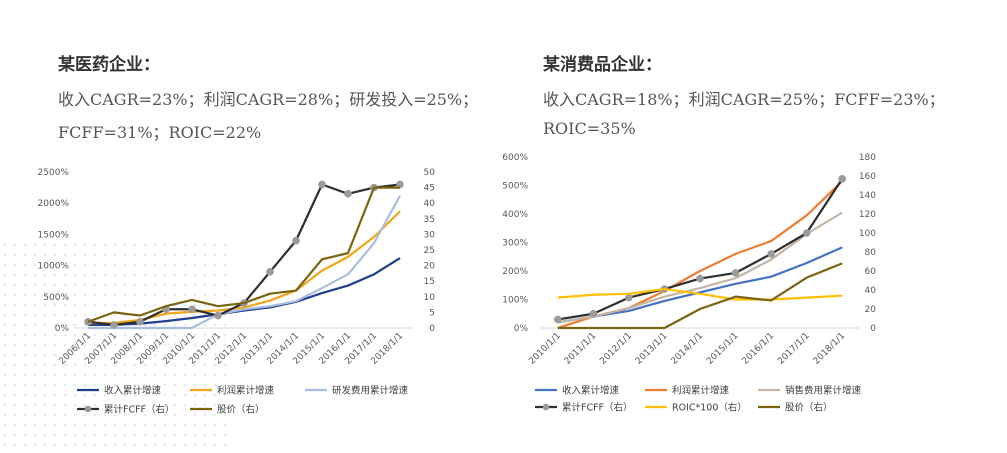  I want to click on y-right-tick-label: 30, so click(430, 235).